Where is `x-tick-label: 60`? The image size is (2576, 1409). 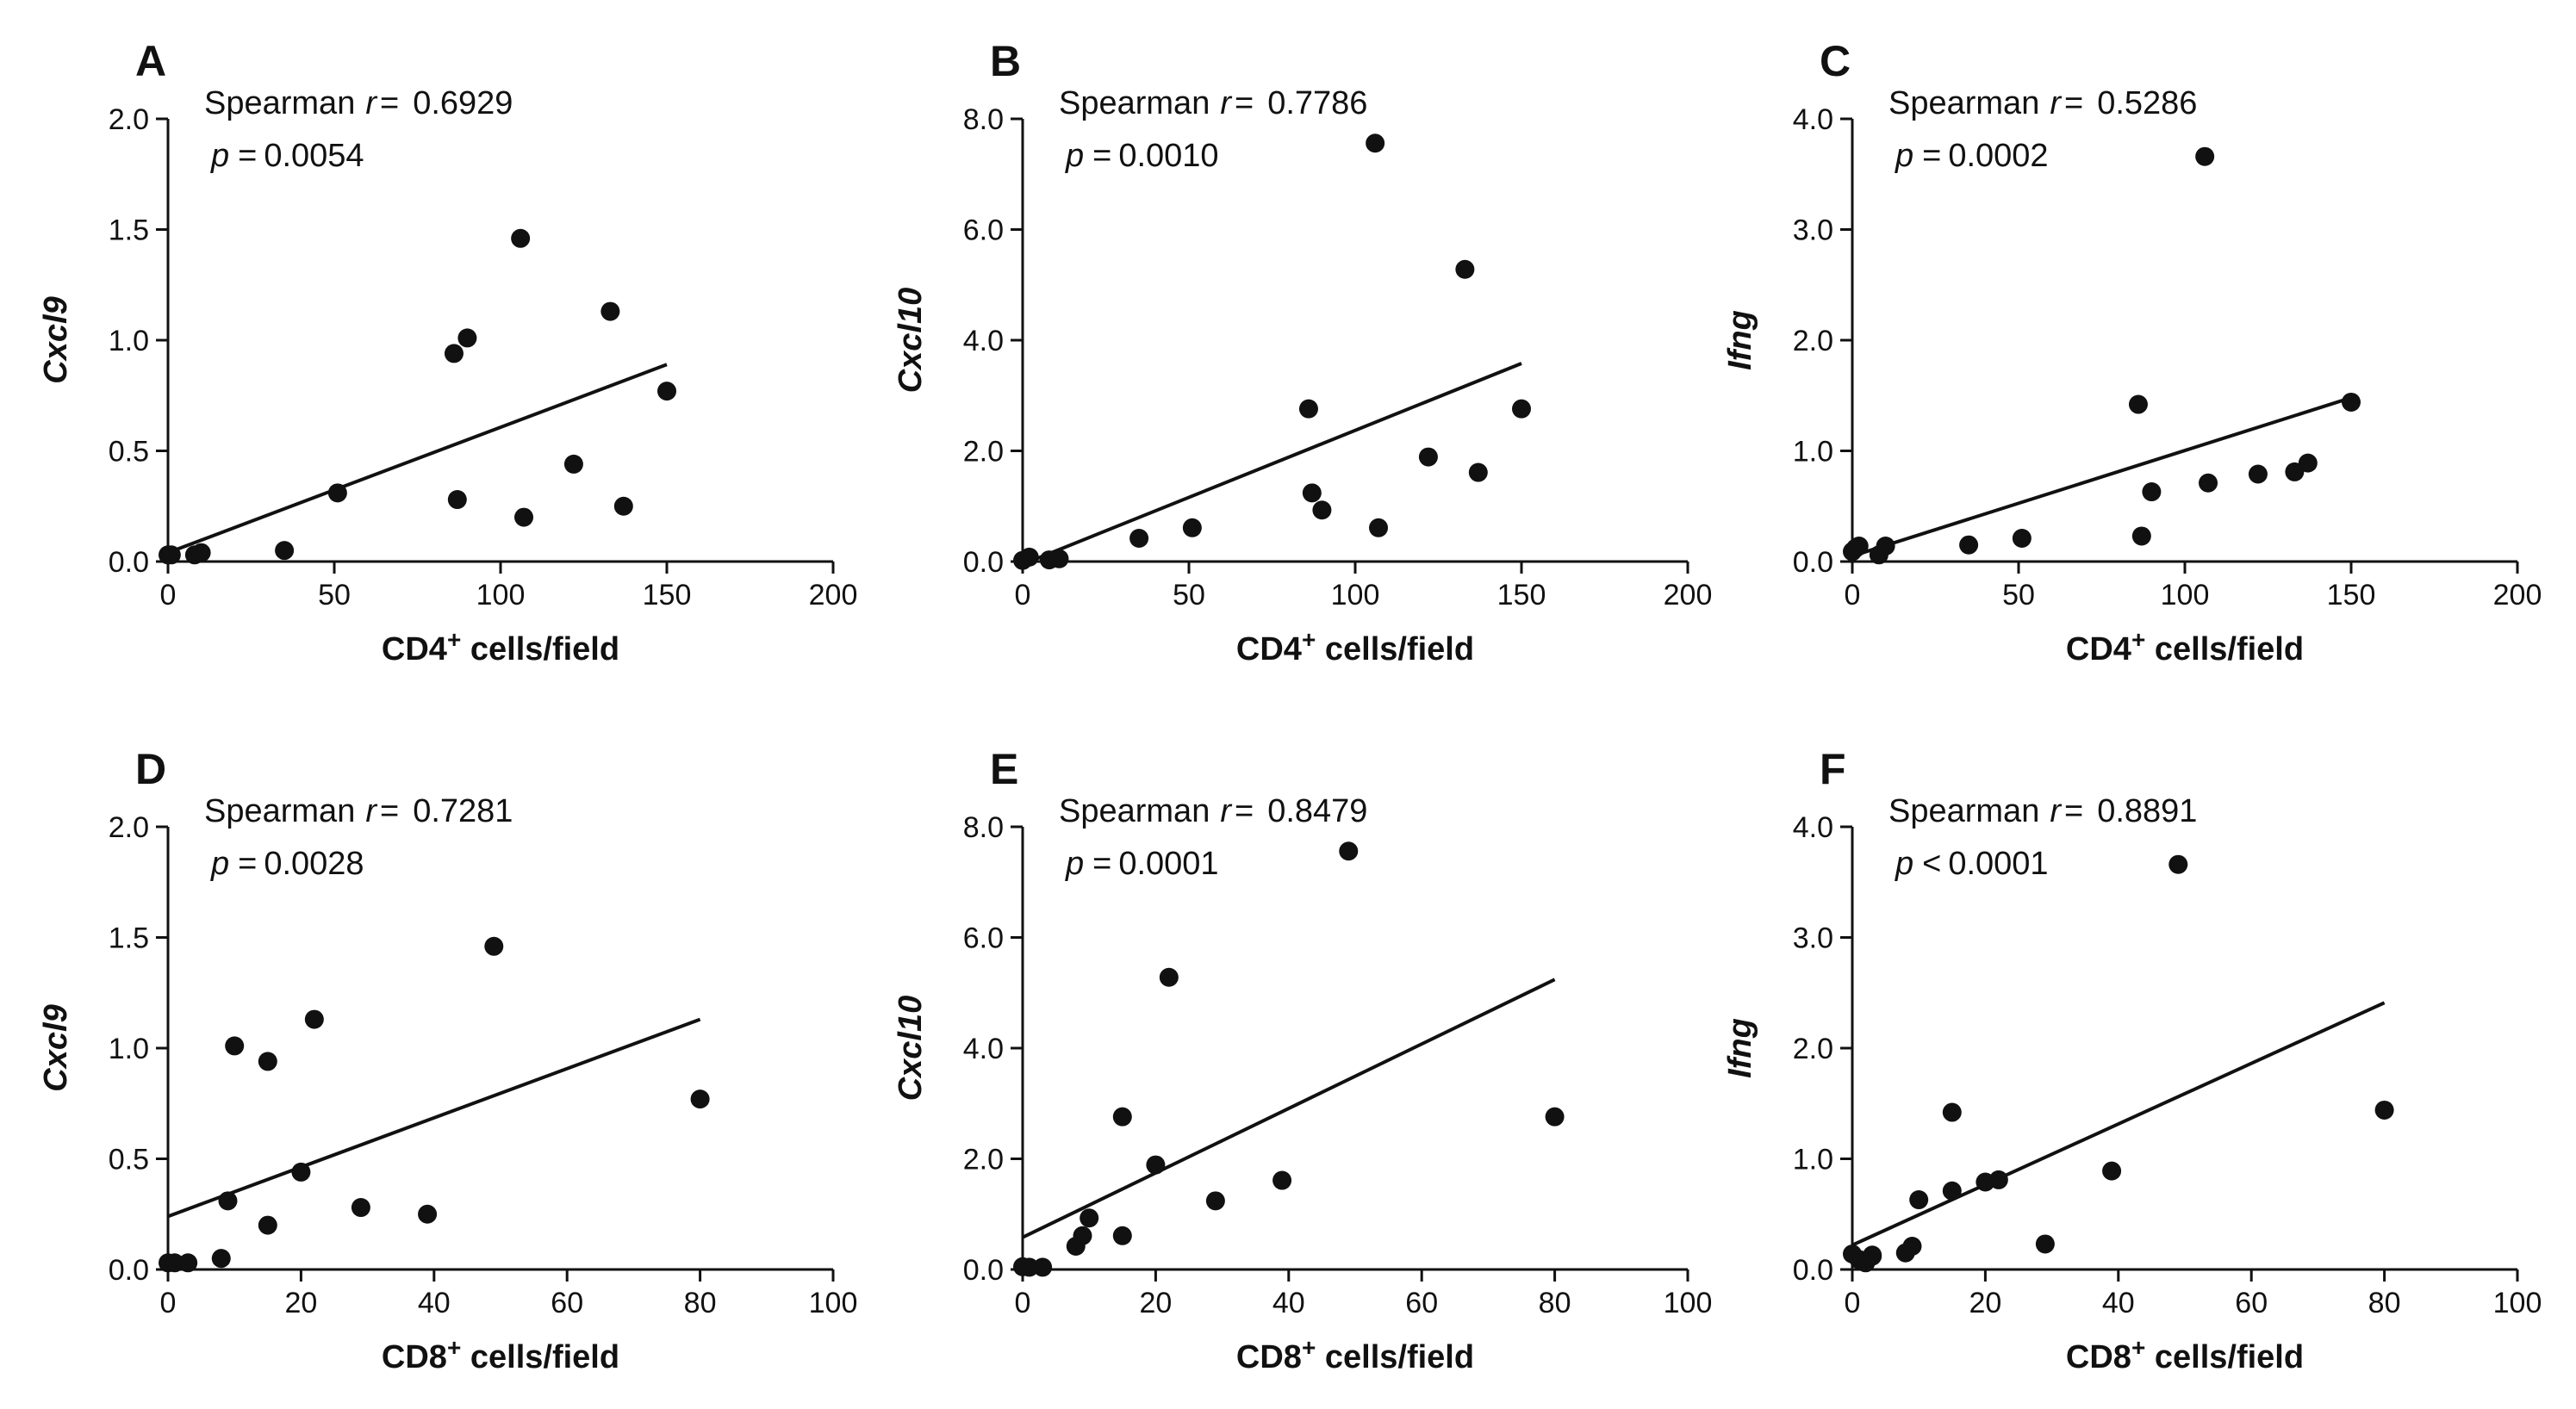
x-tick-label: 60 is located at coordinates (567, 1303).